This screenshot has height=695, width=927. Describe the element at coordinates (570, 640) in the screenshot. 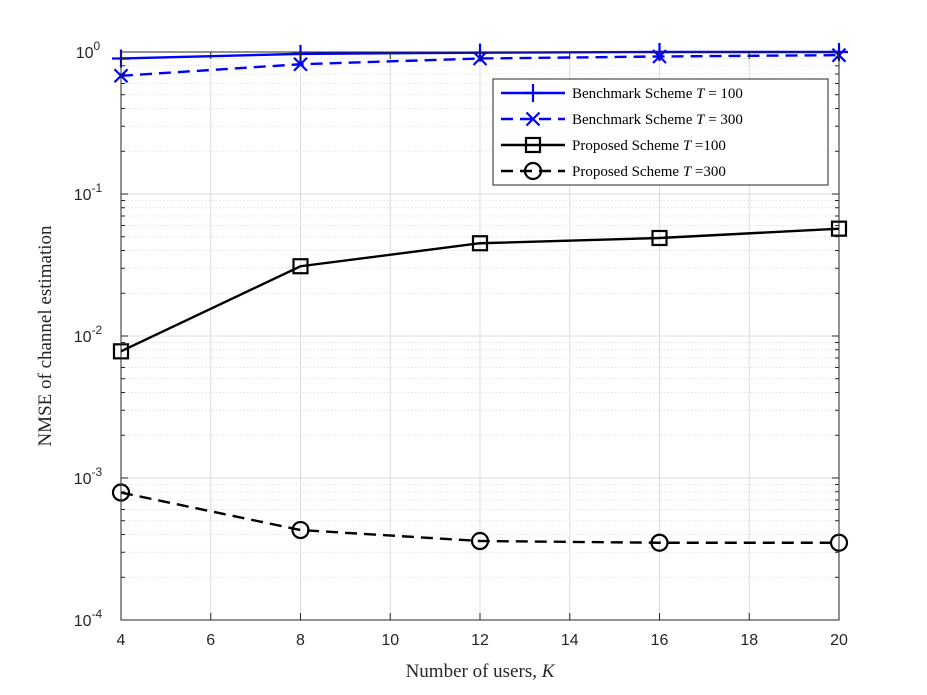

I see `x-tick-label: 14` at that location.